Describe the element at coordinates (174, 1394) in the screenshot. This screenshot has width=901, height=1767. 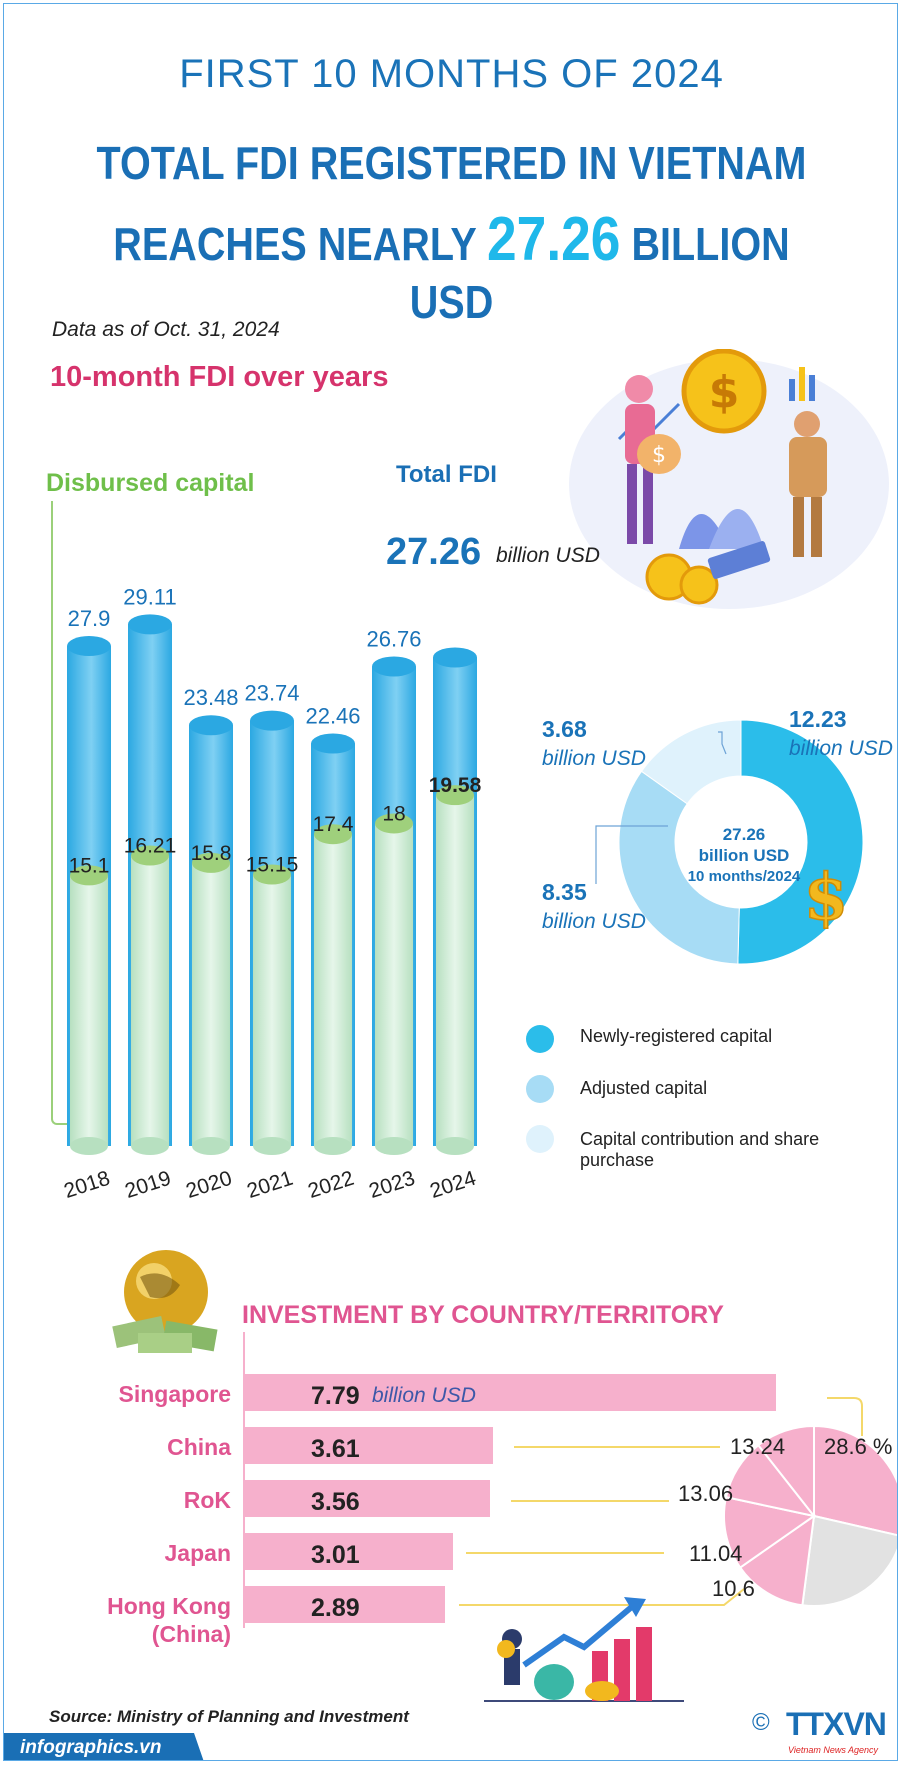
I see `country-name-singapore: Singapore` at that location.